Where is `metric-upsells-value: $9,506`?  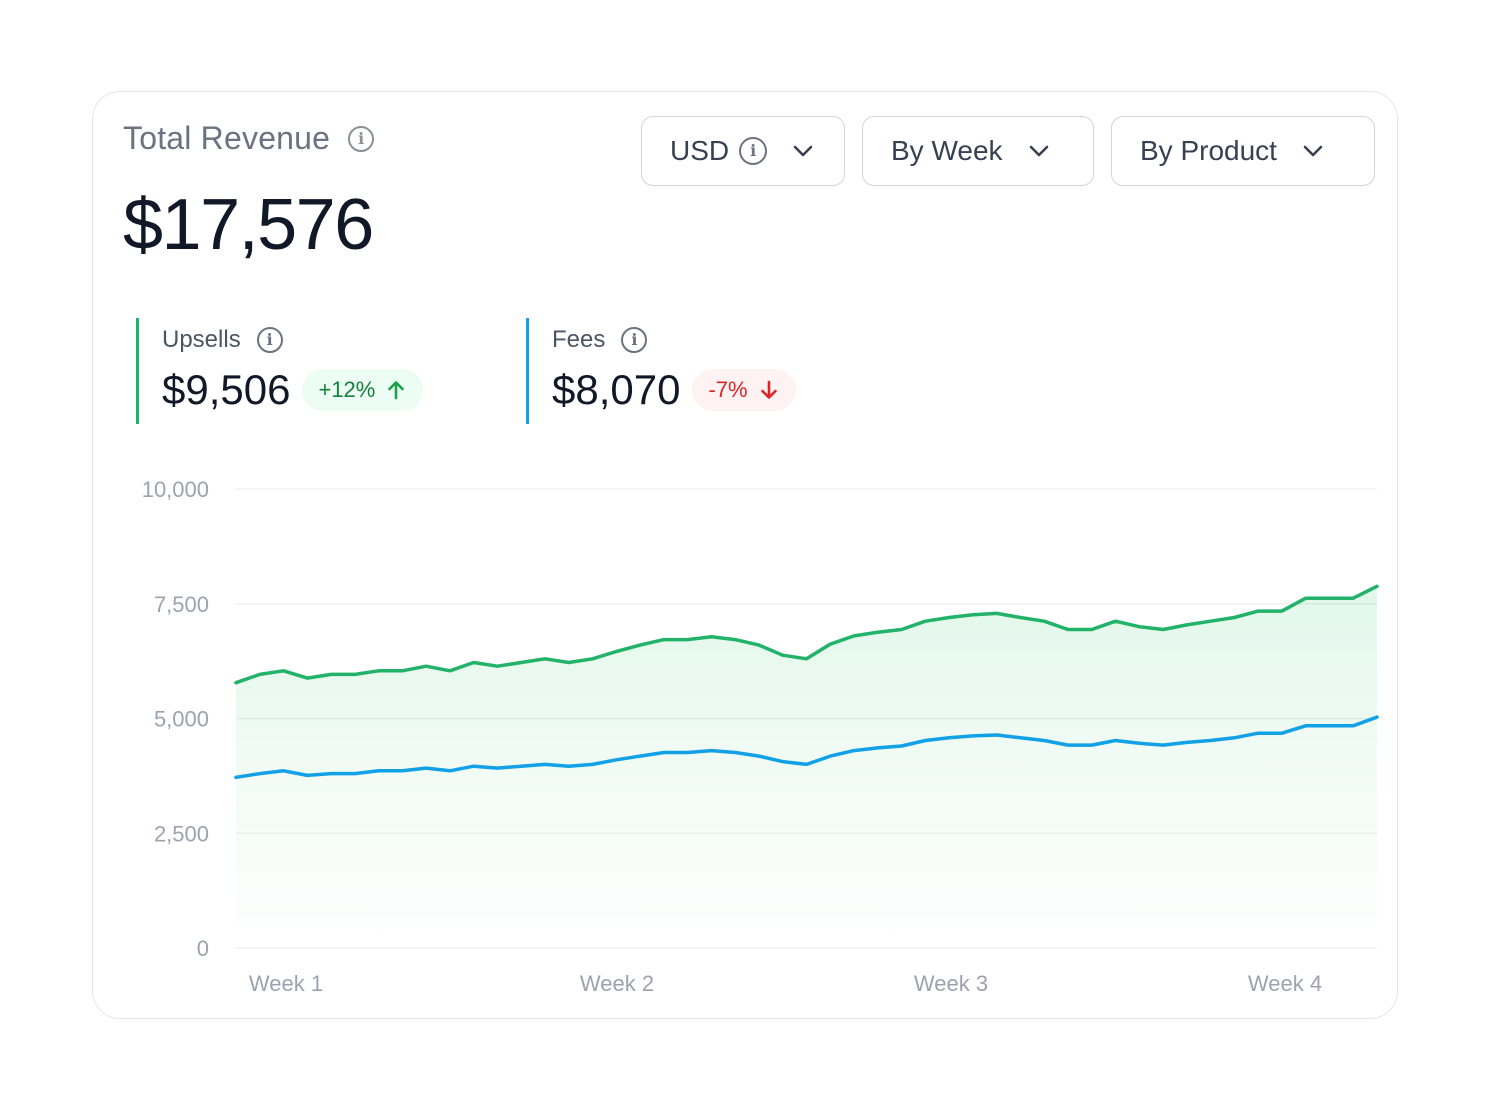 metric-upsells-value: $9,506 is located at coordinates (226, 389).